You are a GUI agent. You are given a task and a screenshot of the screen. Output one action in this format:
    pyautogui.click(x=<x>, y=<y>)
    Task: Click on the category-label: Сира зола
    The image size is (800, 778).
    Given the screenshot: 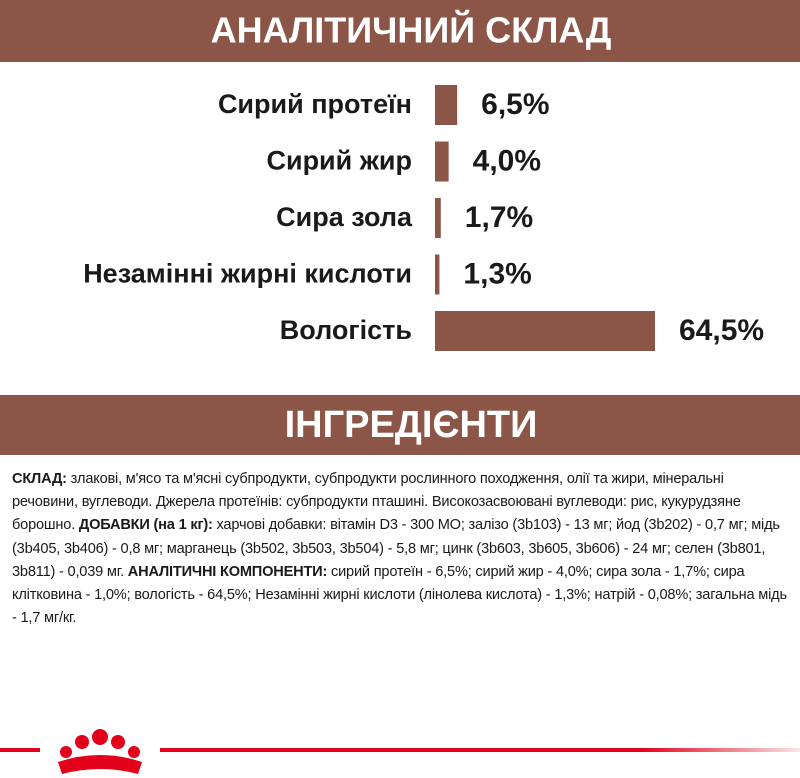 What is the action you would take?
    pyautogui.click(x=344, y=217)
    